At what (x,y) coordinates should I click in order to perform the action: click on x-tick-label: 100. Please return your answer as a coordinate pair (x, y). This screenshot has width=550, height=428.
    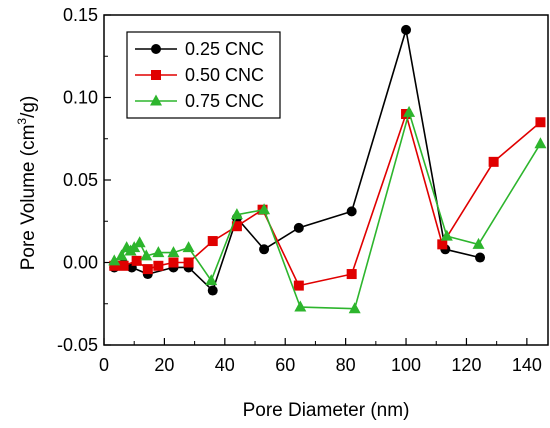
    Looking at the image, I should click on (406, 365).